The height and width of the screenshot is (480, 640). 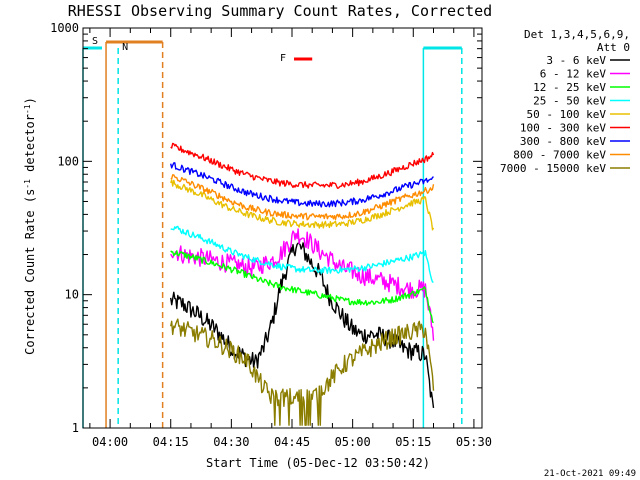 I want to click on legend-header-detectors: Det 1,3,4,5,6,9,, so click(x=577, y=34).